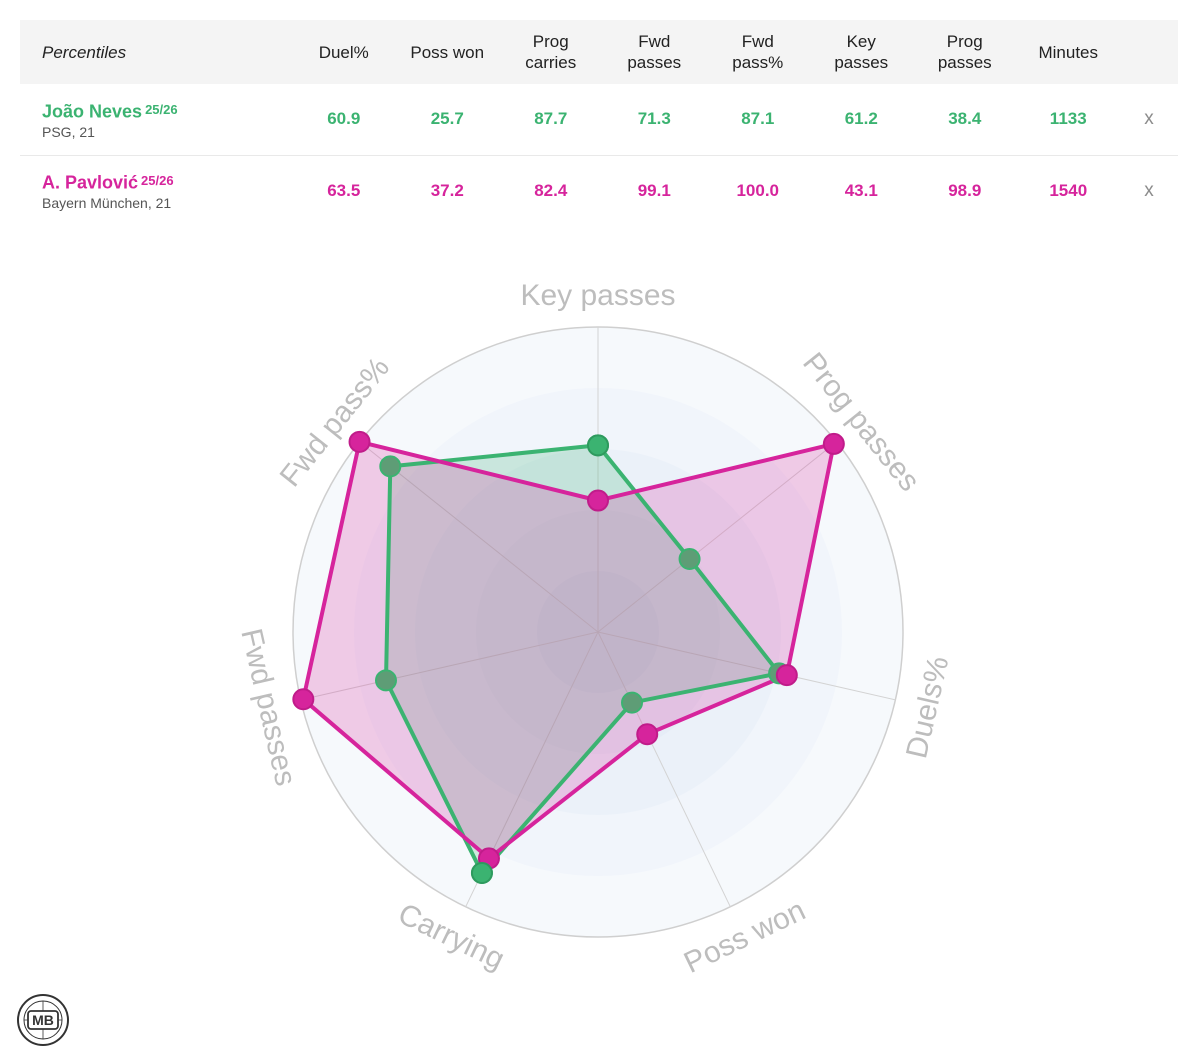 Image resolution: width=1200 pixels, height=1060 pixels. Describe the element at coordinates (758, 52) in the screenshot. I see `header-col: Fwd pass%` at that location.